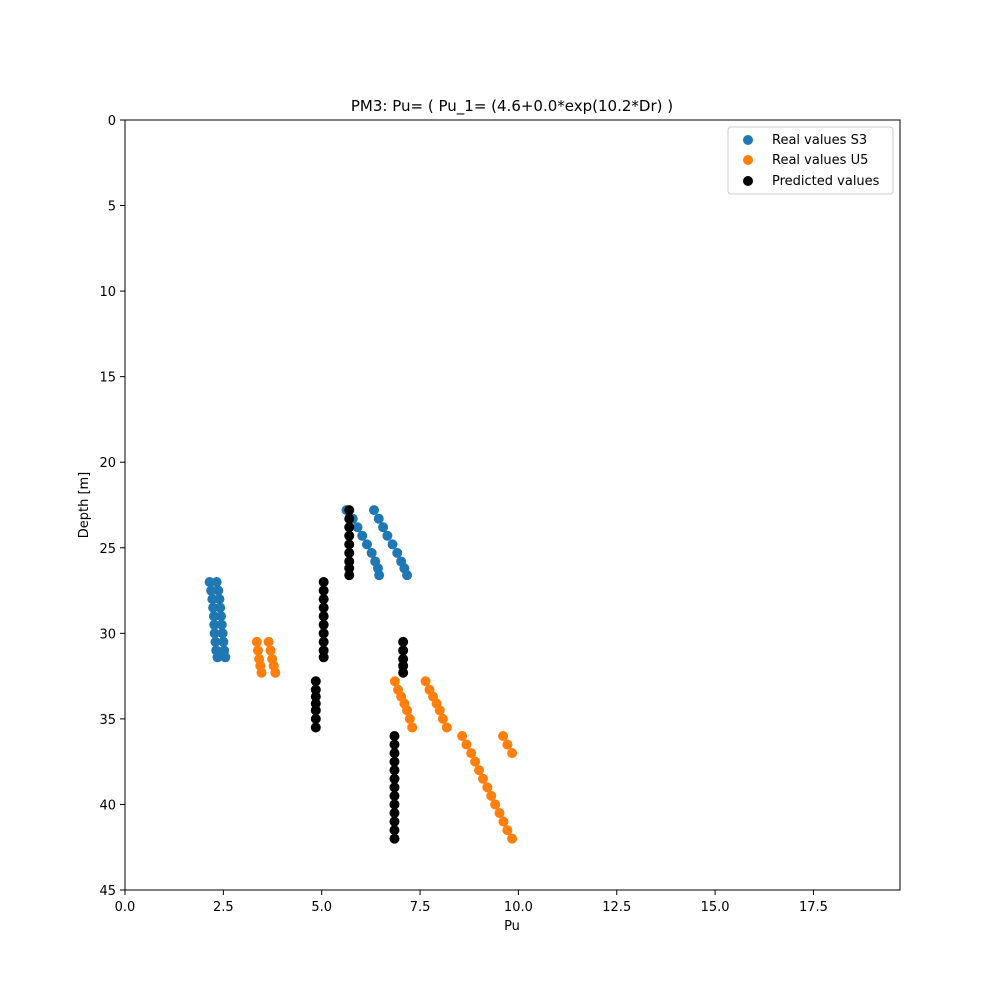 The height and width of the screenshot is (1000, 1000). Describe the element at coordinates (820, 160) in the screenshot. I see `legend-label-u5: Real values U5` at that location.